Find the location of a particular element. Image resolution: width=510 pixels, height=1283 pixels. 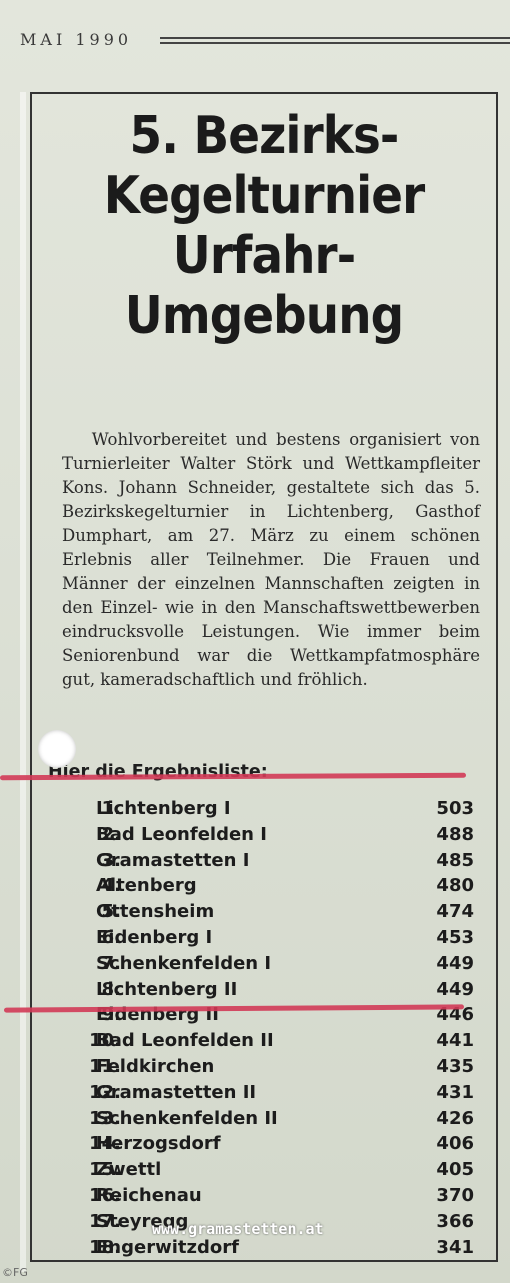

result-team: Herzogsdorf is located at coordinates (158, 1144).